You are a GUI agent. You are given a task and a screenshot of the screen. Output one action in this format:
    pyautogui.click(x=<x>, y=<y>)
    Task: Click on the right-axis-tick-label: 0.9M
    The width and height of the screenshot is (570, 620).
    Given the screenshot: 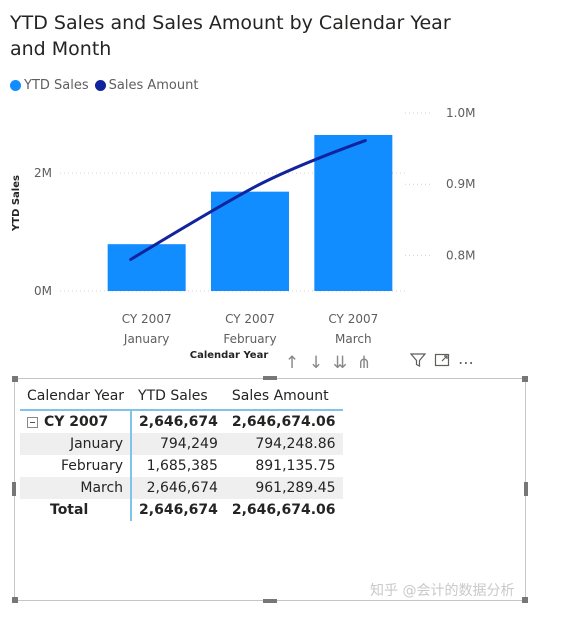 What is the action you would take?
    pyautogui.click(x=460, y=184)
    